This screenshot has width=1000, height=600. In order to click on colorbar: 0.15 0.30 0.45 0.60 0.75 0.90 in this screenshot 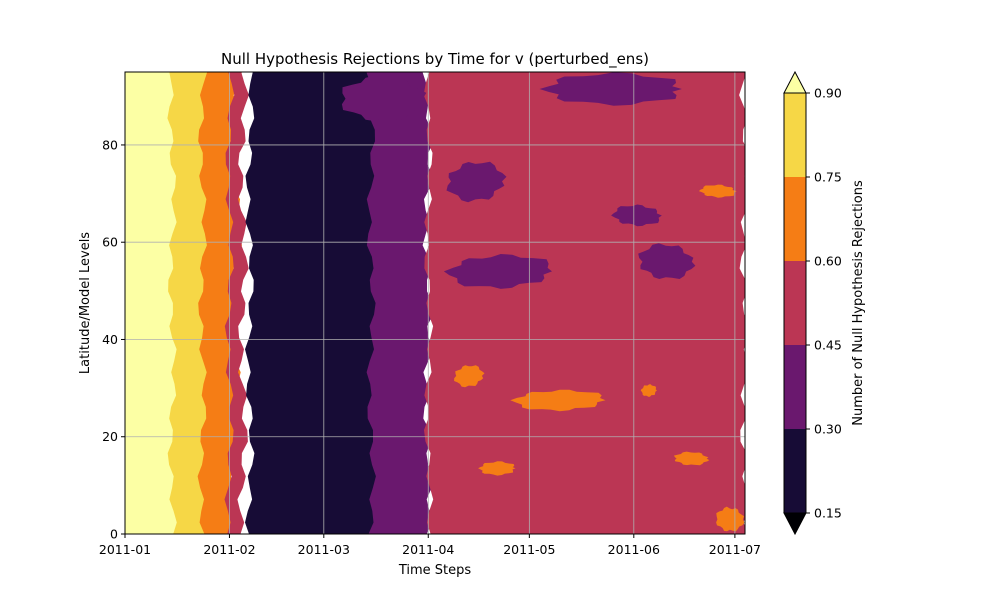, I will do `click(812, 303)`.